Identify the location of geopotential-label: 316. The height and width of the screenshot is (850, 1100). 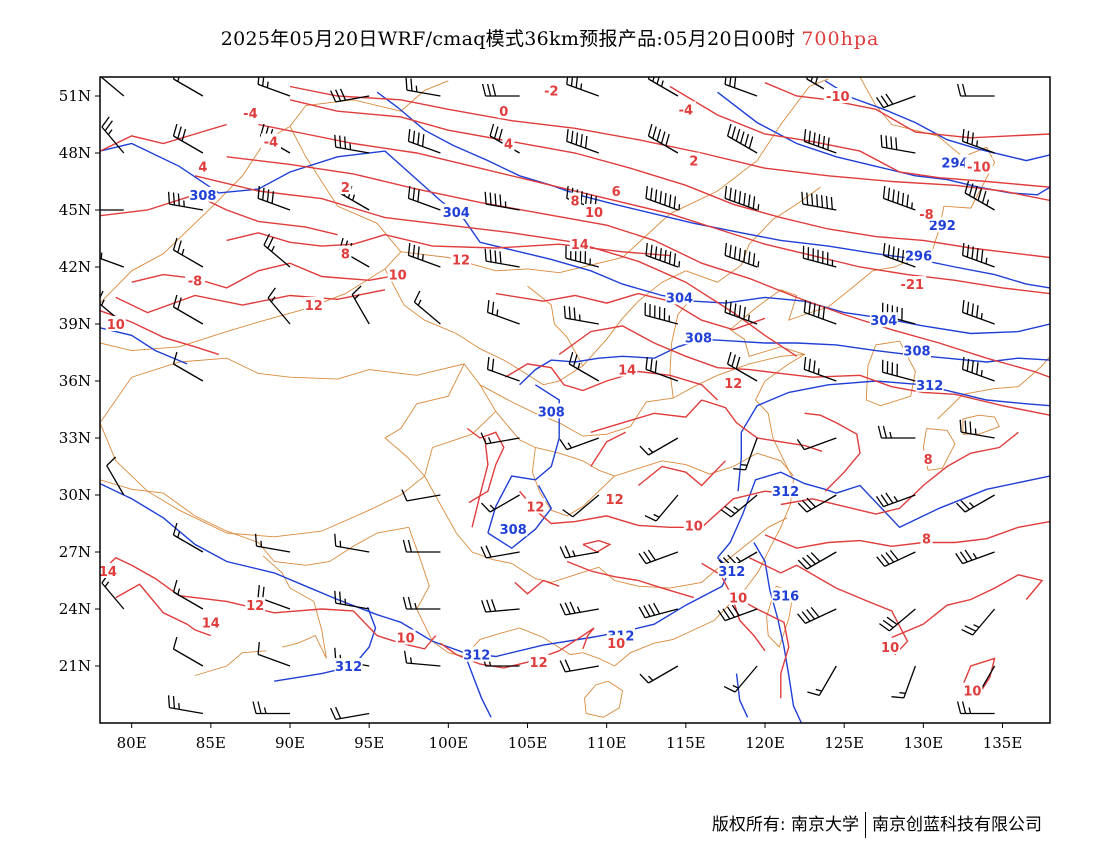
(785, 597).